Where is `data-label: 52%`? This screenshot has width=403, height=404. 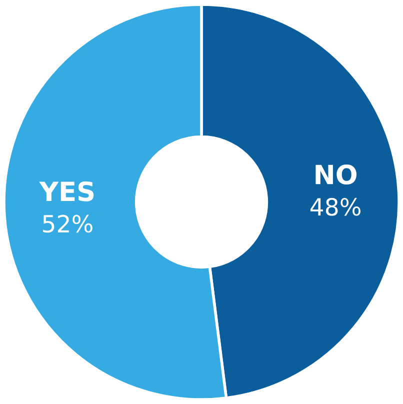 data-label: 52% is located at coordinates (67, 223).